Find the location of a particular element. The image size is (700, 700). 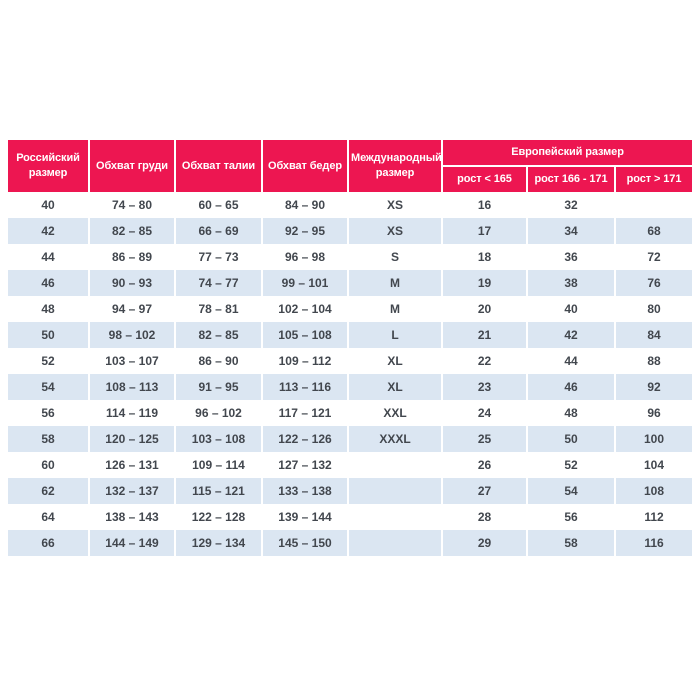

table-cell: 117 – 121 is located at coordinates (304, 413).